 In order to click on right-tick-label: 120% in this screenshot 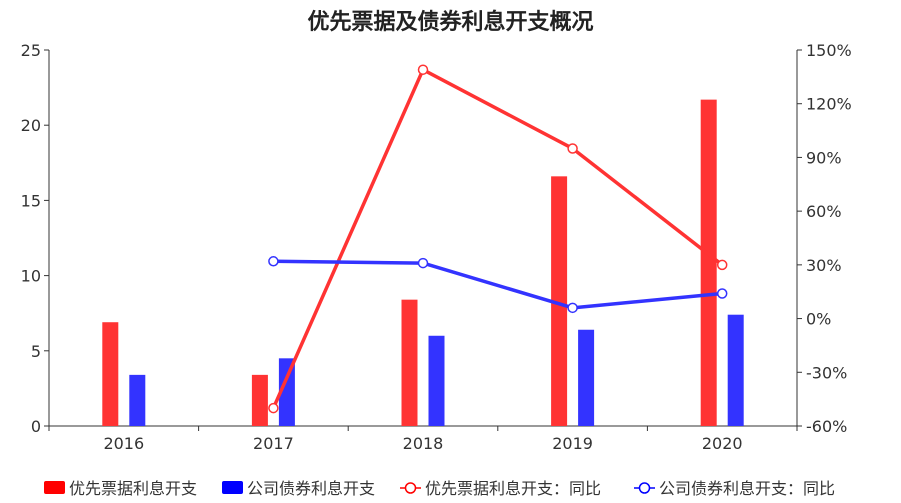, I will do `click(829, 104)`.